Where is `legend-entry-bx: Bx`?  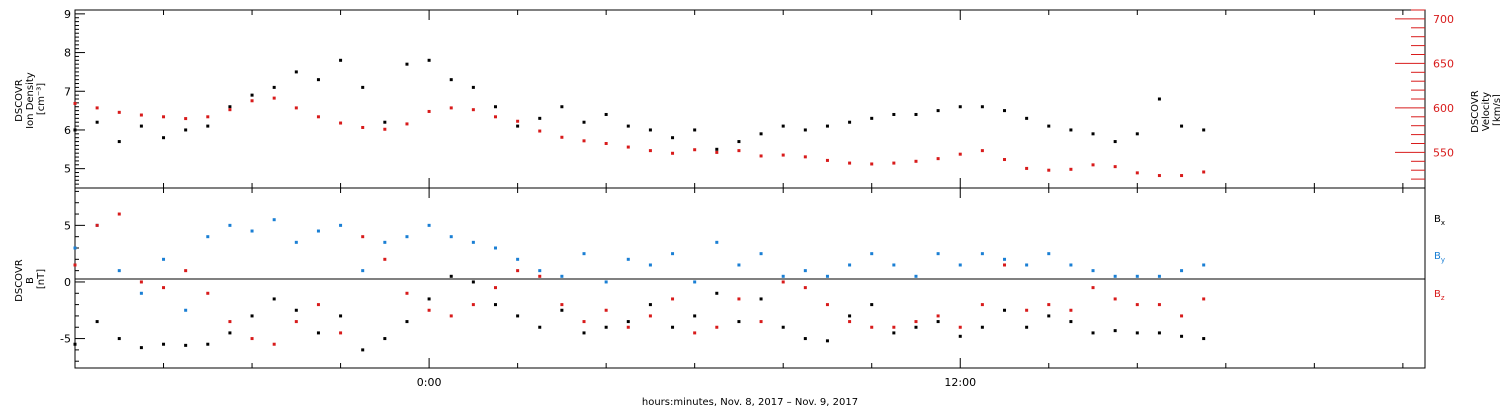
legend-entry-bx: Bx is located at coordinates (1439, 220).